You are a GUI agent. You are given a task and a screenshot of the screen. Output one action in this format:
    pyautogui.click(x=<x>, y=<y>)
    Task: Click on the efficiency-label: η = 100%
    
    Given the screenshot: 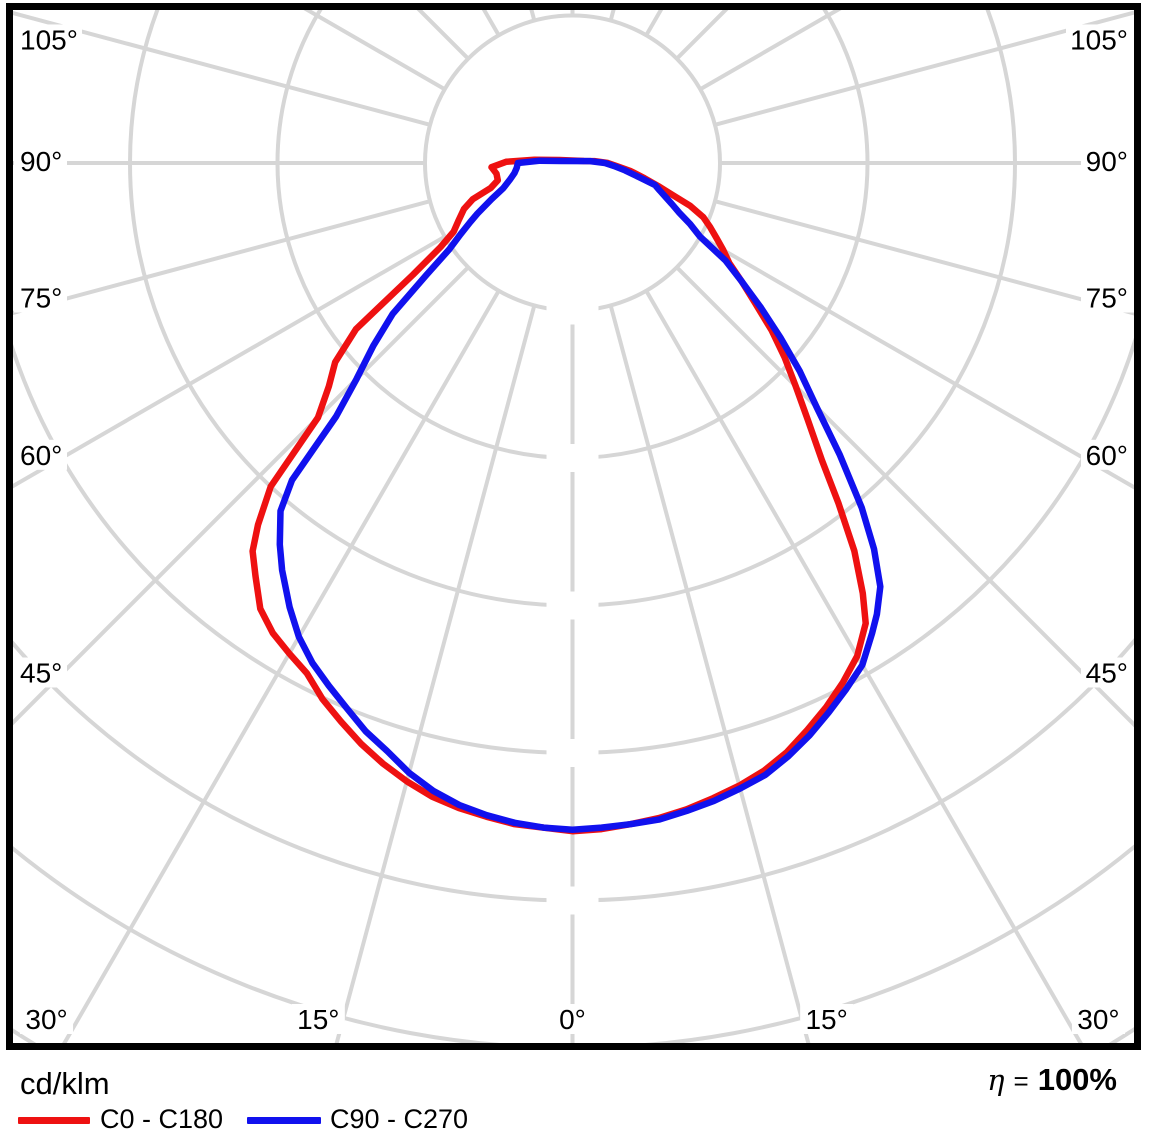 What is the action you would take?
    pyautogui.click(x=1052, y=1080)
    